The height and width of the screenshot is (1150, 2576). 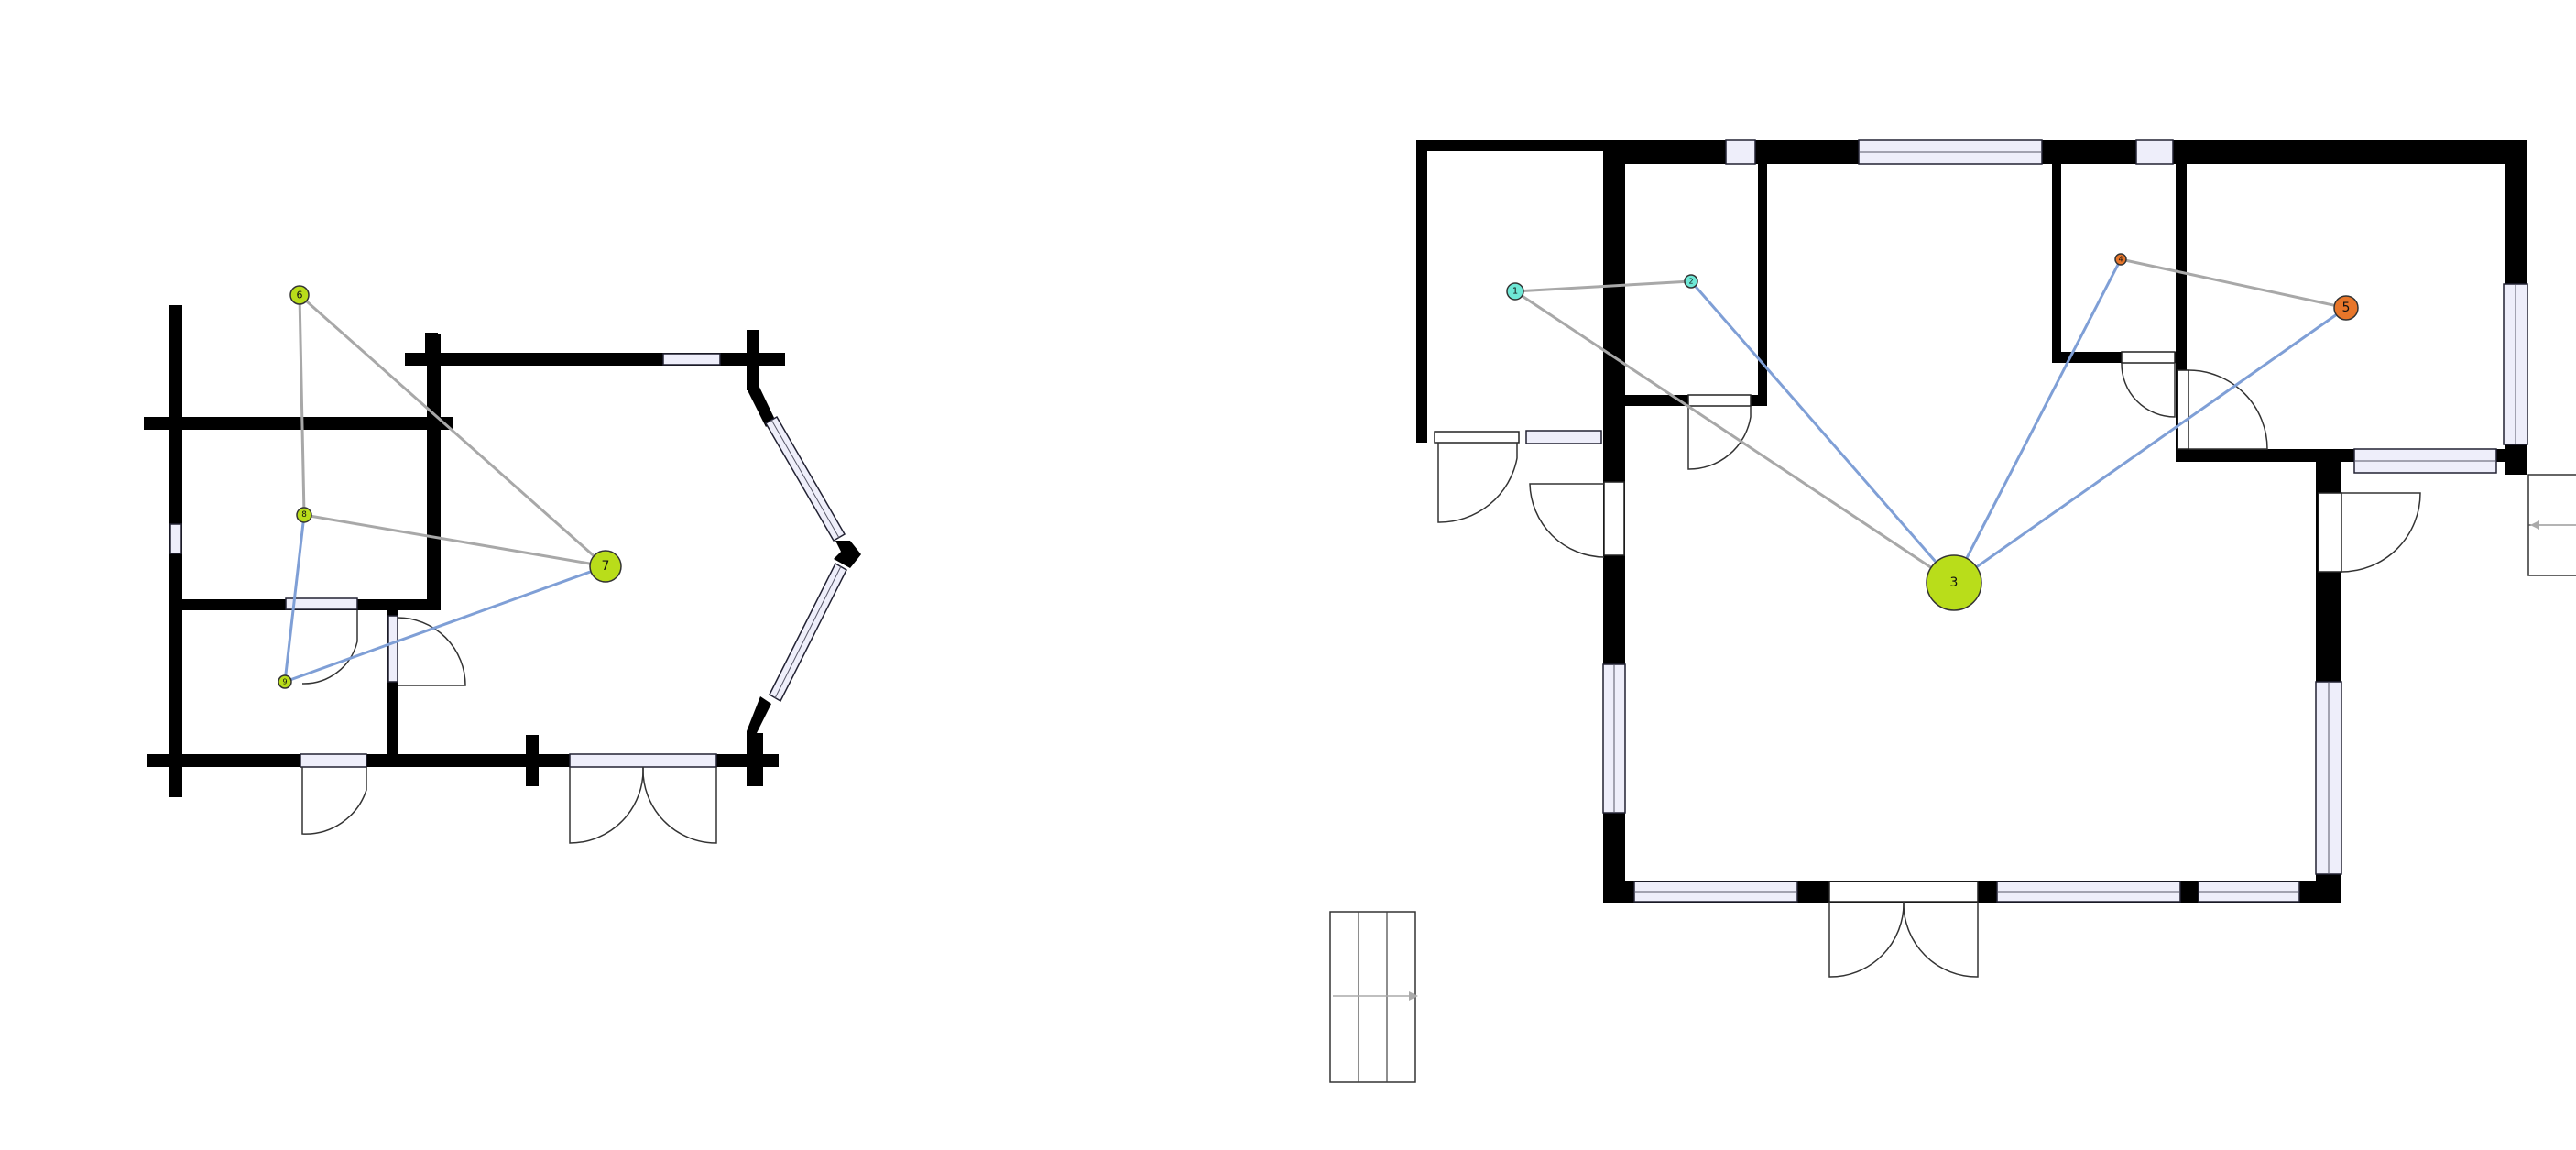 I want to click on graph-node-label: 1, so click(x=1515, y=292).